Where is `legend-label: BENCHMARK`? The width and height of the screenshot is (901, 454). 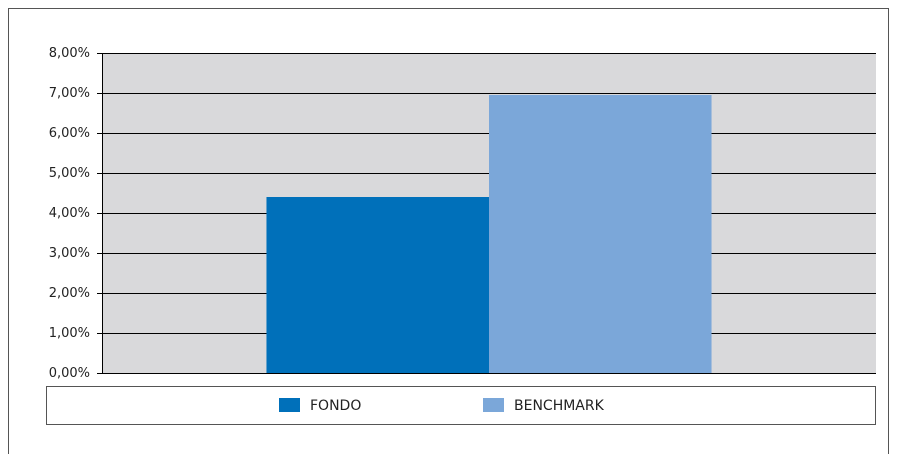 legend-label: BENCHMARK is located at coordinates (559, 406).